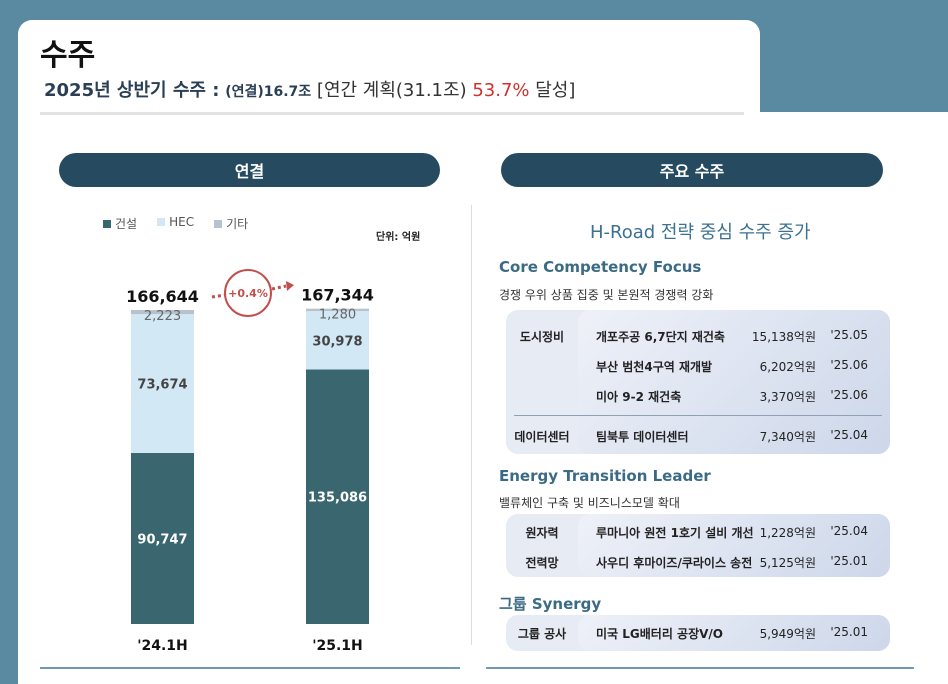 The height and width of the screenshot is (684, 948). Describe the element at coordinates (787, 533) in the screenshot. I see `order-amount: 1,228억원` at that location.